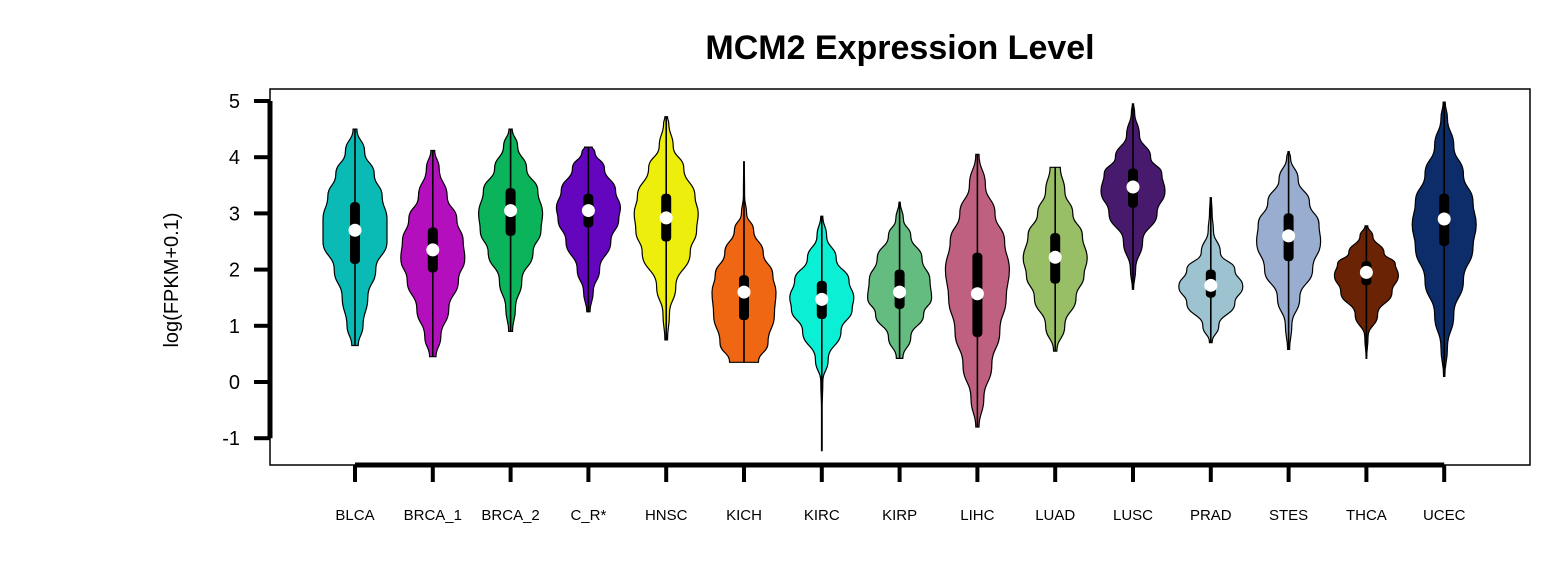 This screenshot has height=586, width=1560. Describe the element at coordinates (977, 515) in the screenshot. I see `x-tick-label: LIHC` at that location.